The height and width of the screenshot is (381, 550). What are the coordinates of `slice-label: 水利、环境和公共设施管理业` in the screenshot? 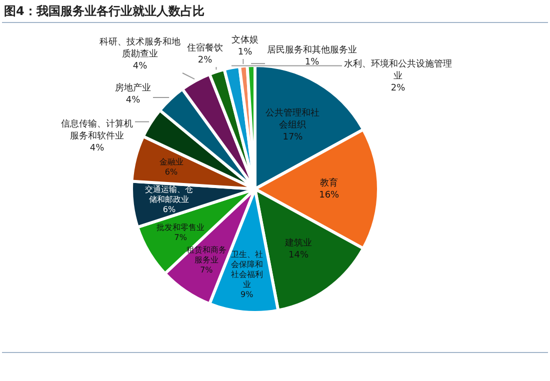 It's located at (398, 70).